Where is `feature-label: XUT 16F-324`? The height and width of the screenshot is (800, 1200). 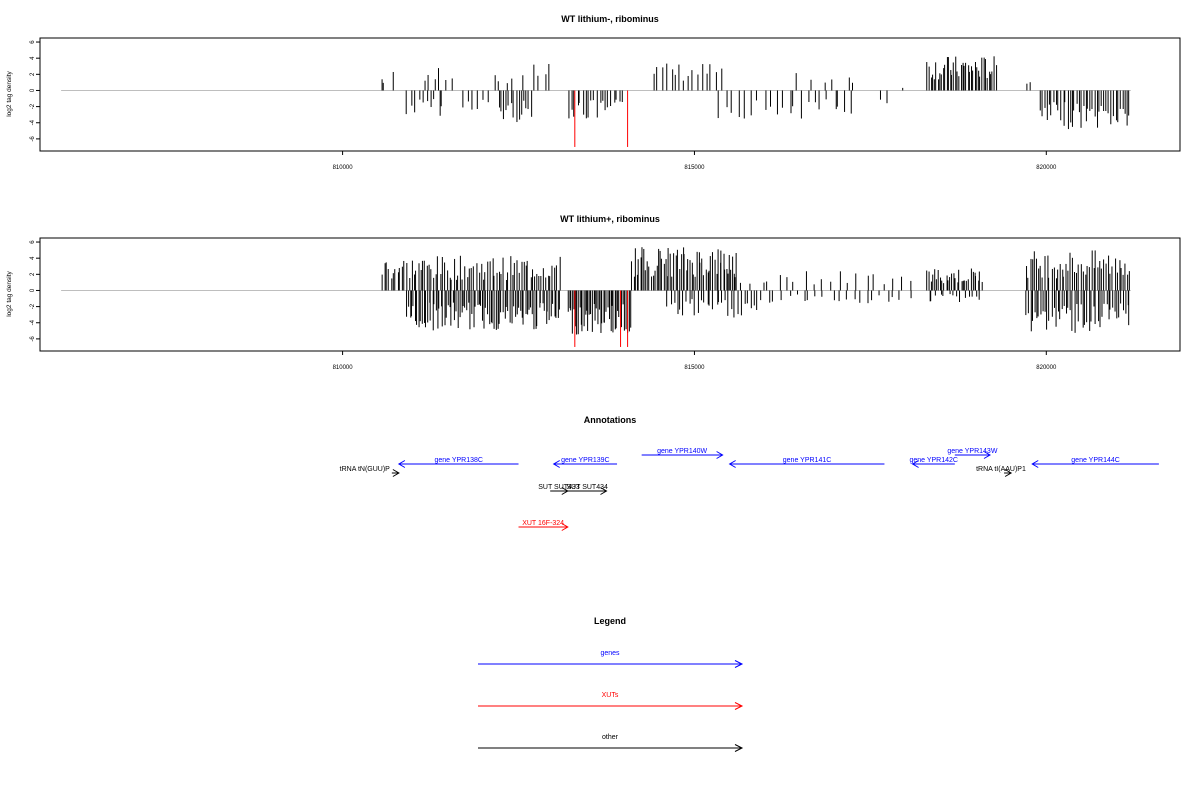 feature-label: XUT 16F-324 is located at coordinates (543, 523).